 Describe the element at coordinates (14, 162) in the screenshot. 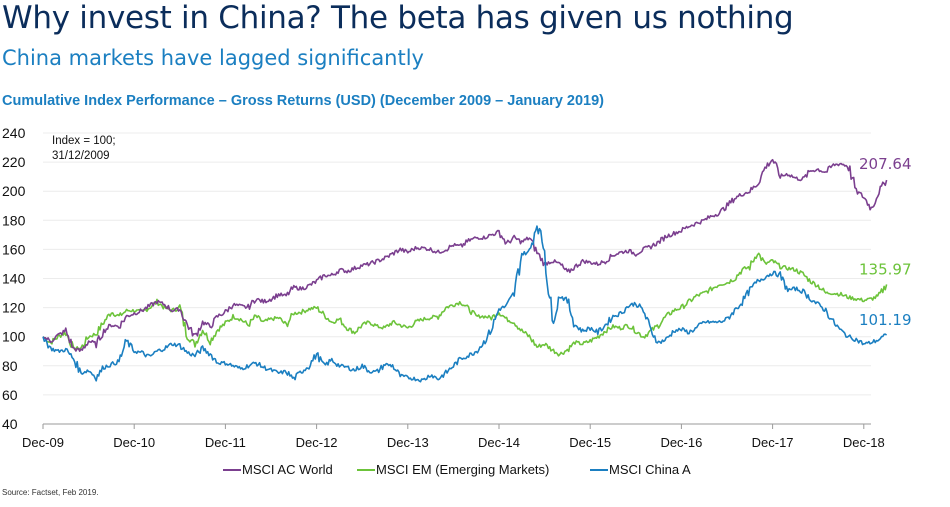

I see `y-tick-label: 220` at that location.